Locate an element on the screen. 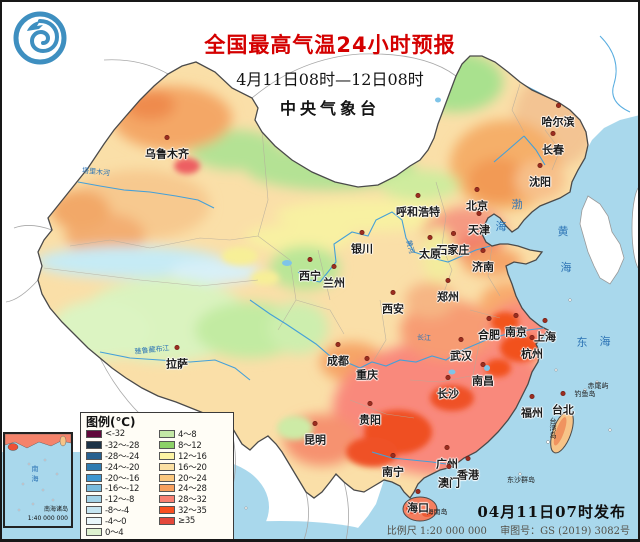  city-name: 广州 is located at coordinates (447, 464).